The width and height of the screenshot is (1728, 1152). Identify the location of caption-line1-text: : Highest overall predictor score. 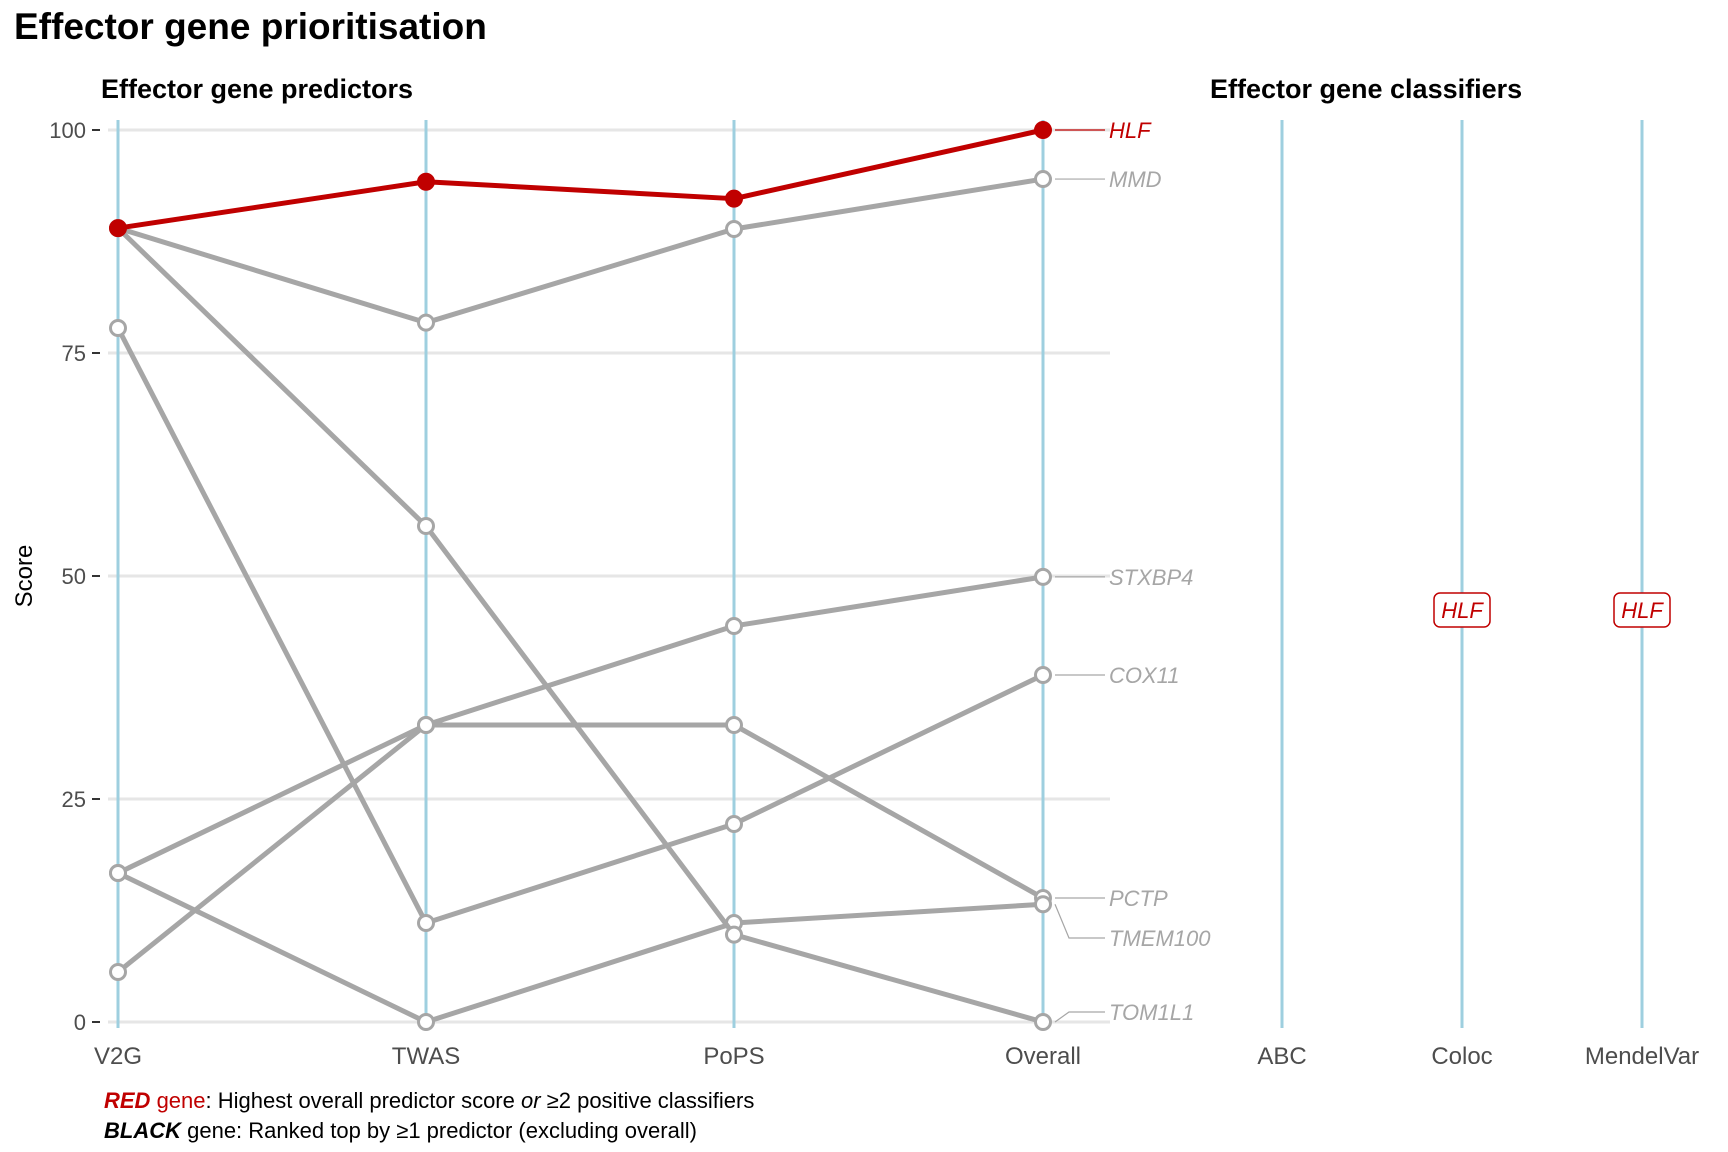
(363, 1100).